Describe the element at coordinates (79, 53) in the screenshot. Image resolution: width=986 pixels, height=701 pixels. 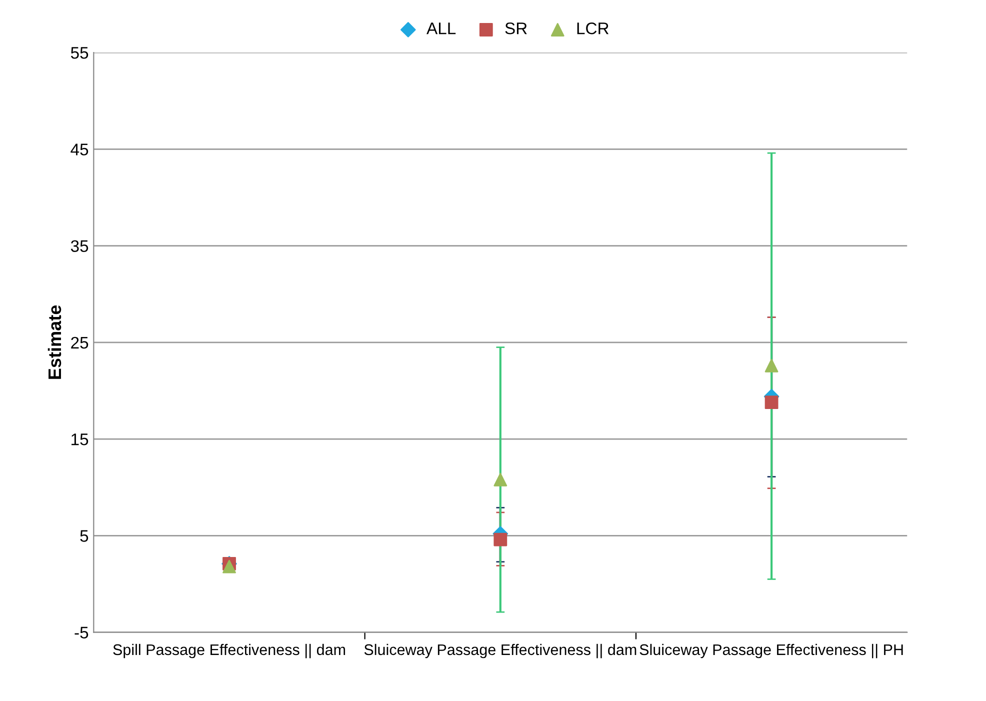
I see `y-tick-label: 55` at that location.